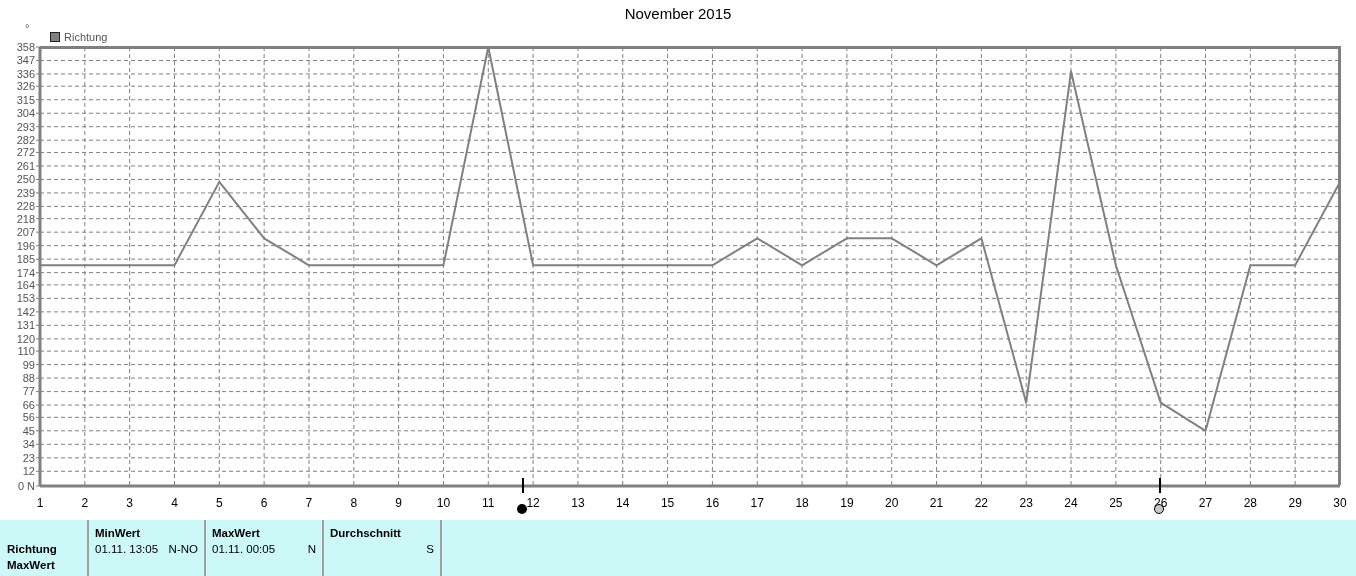 This screenshot has height=576, width=1356. What do you see at coordinates (25, 232) in the screenshot?
I see `y-tick-label: 207` at bounding box center [25, 232].